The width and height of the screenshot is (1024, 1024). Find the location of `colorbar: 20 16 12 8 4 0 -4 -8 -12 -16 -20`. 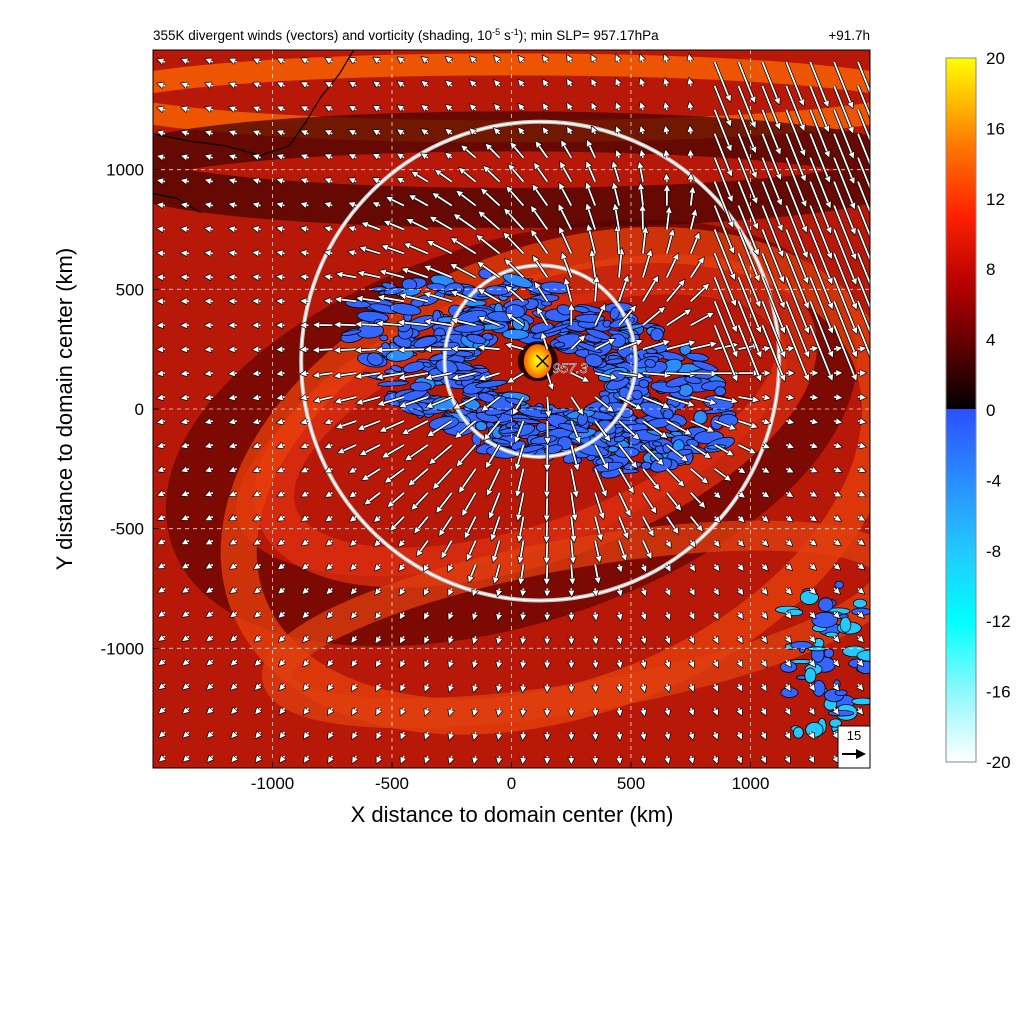

colorbar: 20 16 12 8 4 0 -4 -8 -12 -16 -20 is located at coordinates (978, 410).